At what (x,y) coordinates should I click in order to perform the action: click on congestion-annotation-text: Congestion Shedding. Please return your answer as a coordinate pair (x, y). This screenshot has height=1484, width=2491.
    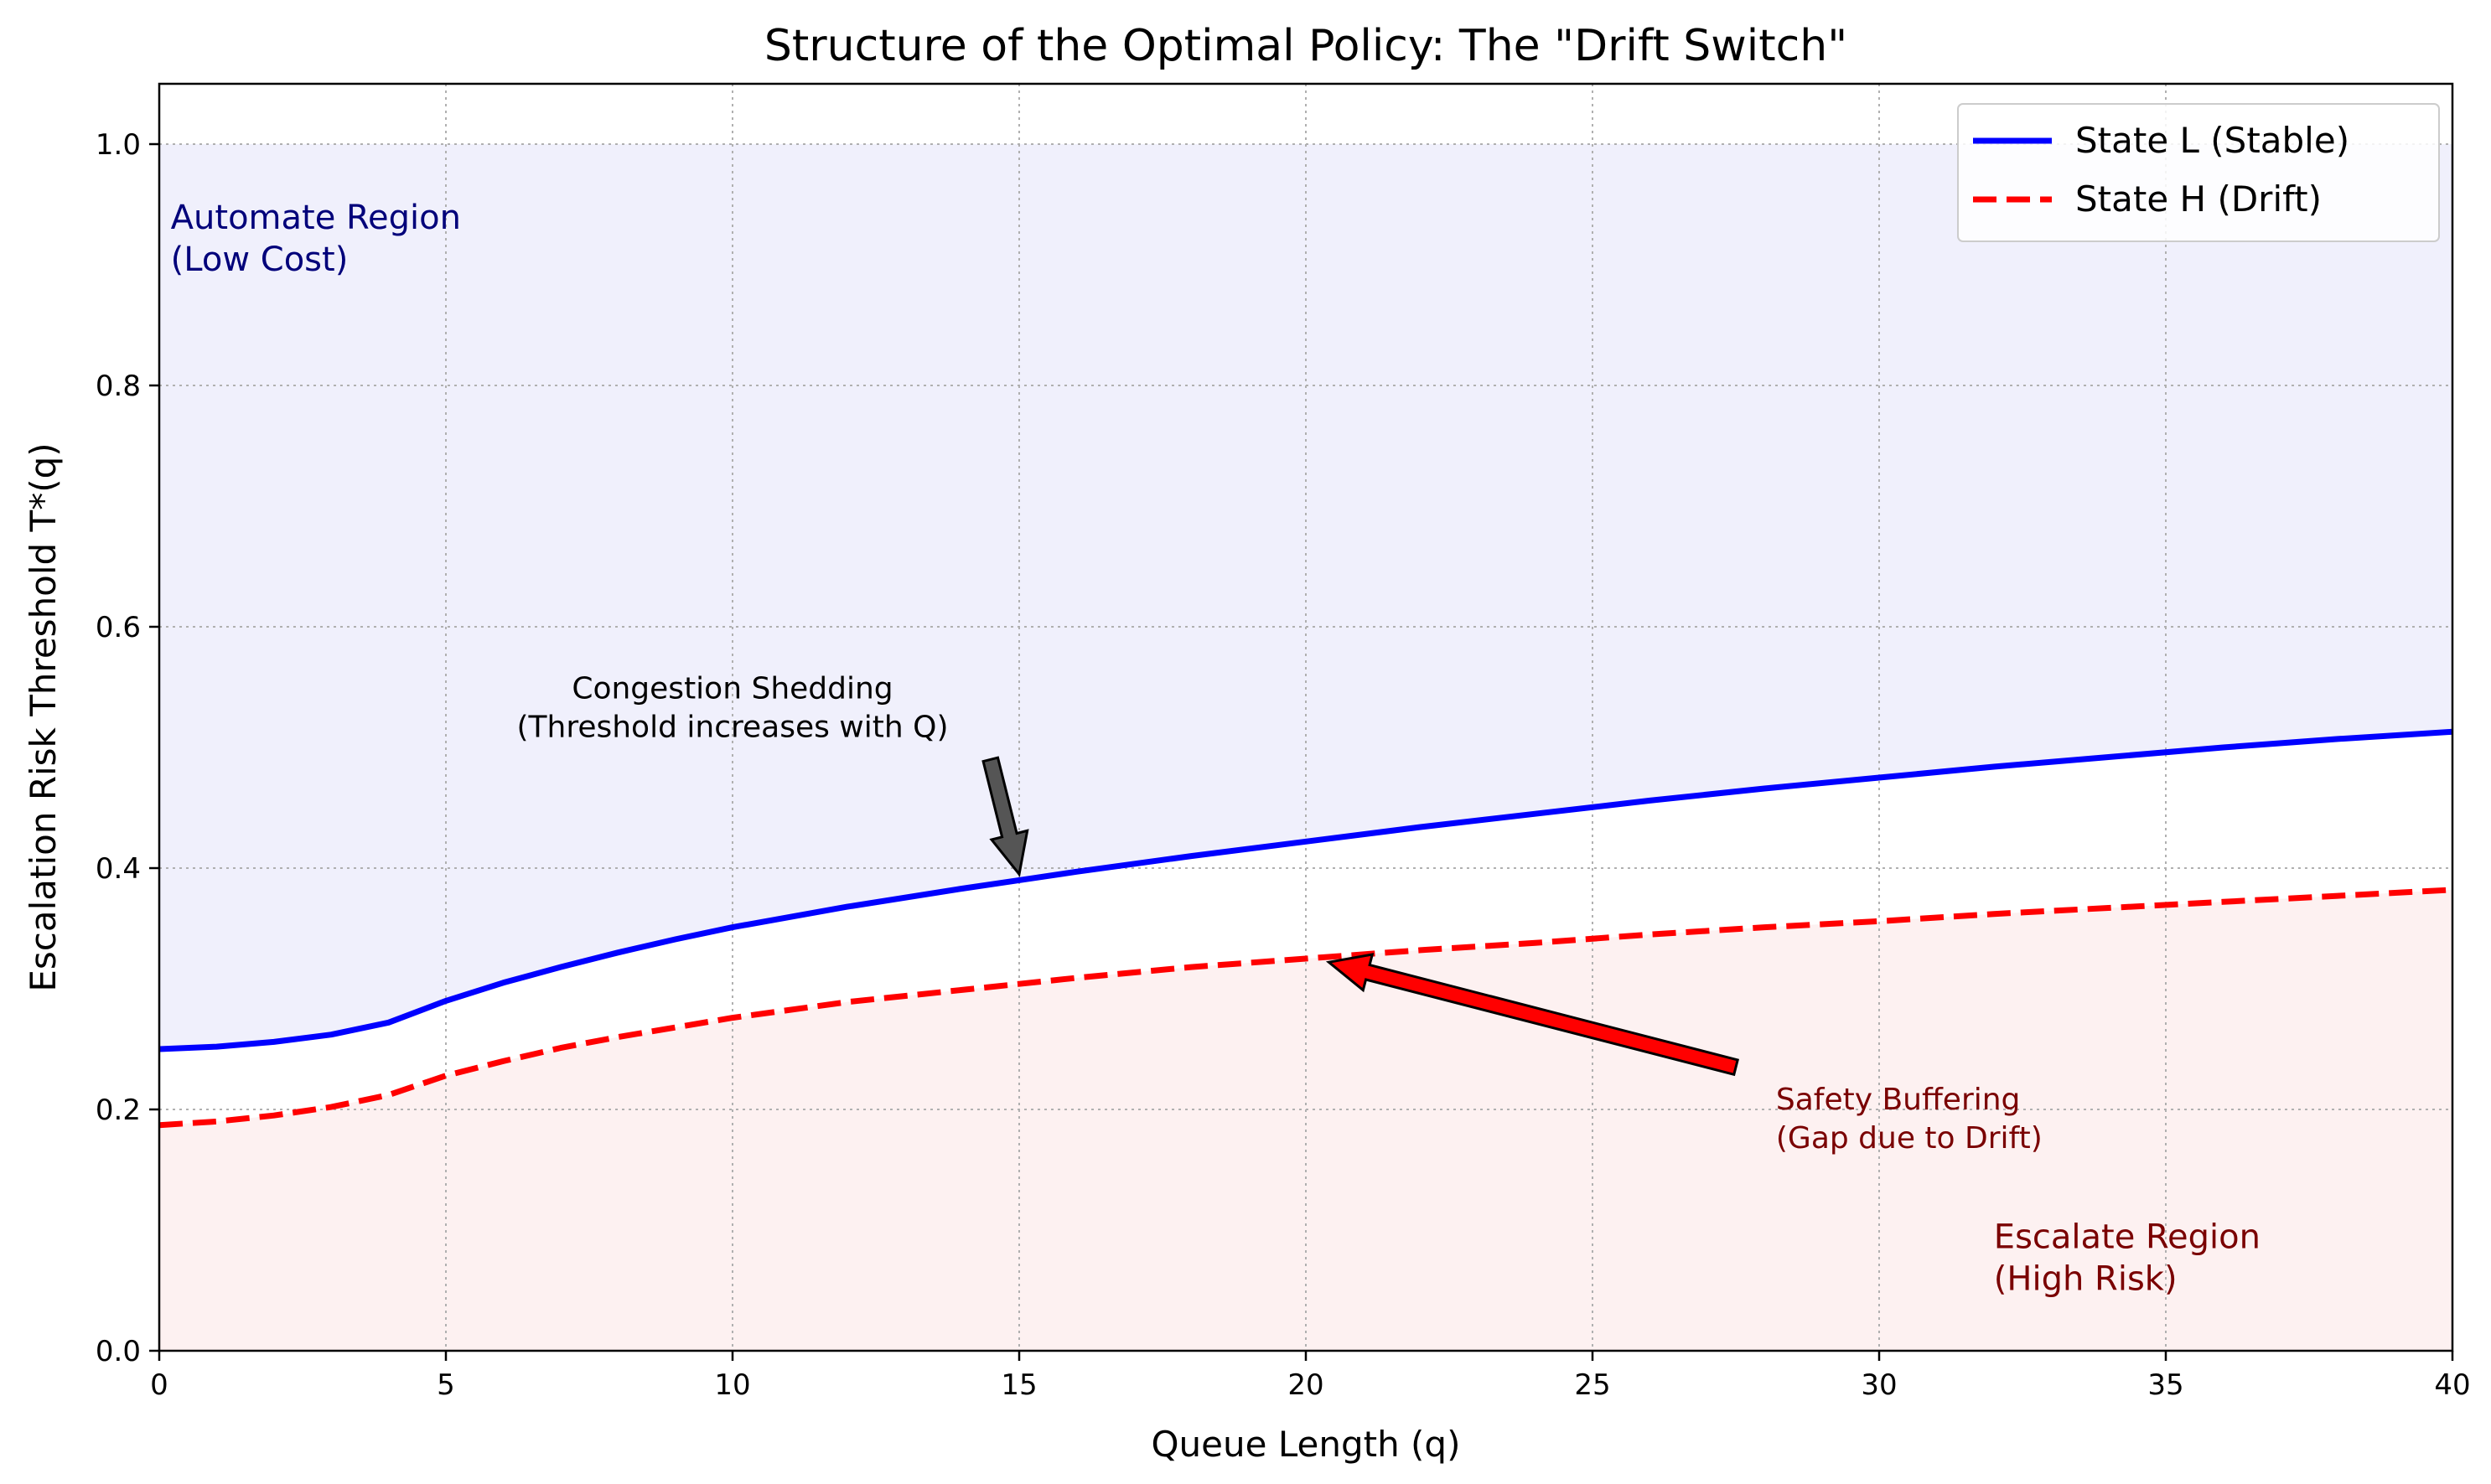
    Looking at the image, I should click on (732, 689).